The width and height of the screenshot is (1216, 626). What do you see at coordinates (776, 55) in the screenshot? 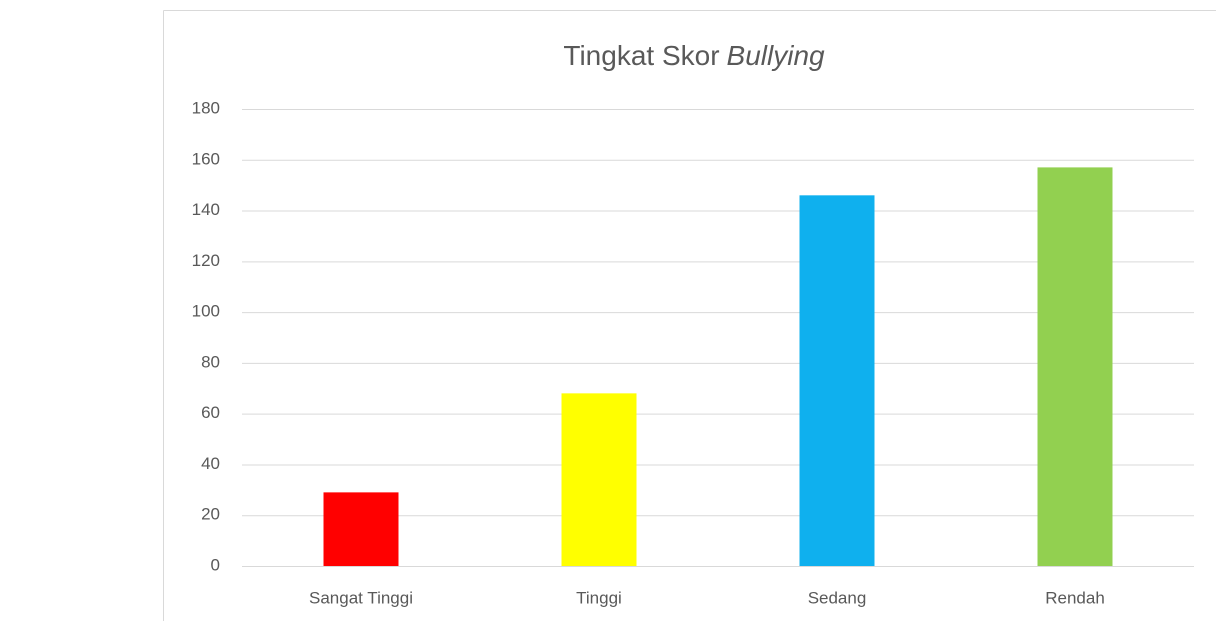
I see `title-part: Bullying` at bounding box center [776, 55].